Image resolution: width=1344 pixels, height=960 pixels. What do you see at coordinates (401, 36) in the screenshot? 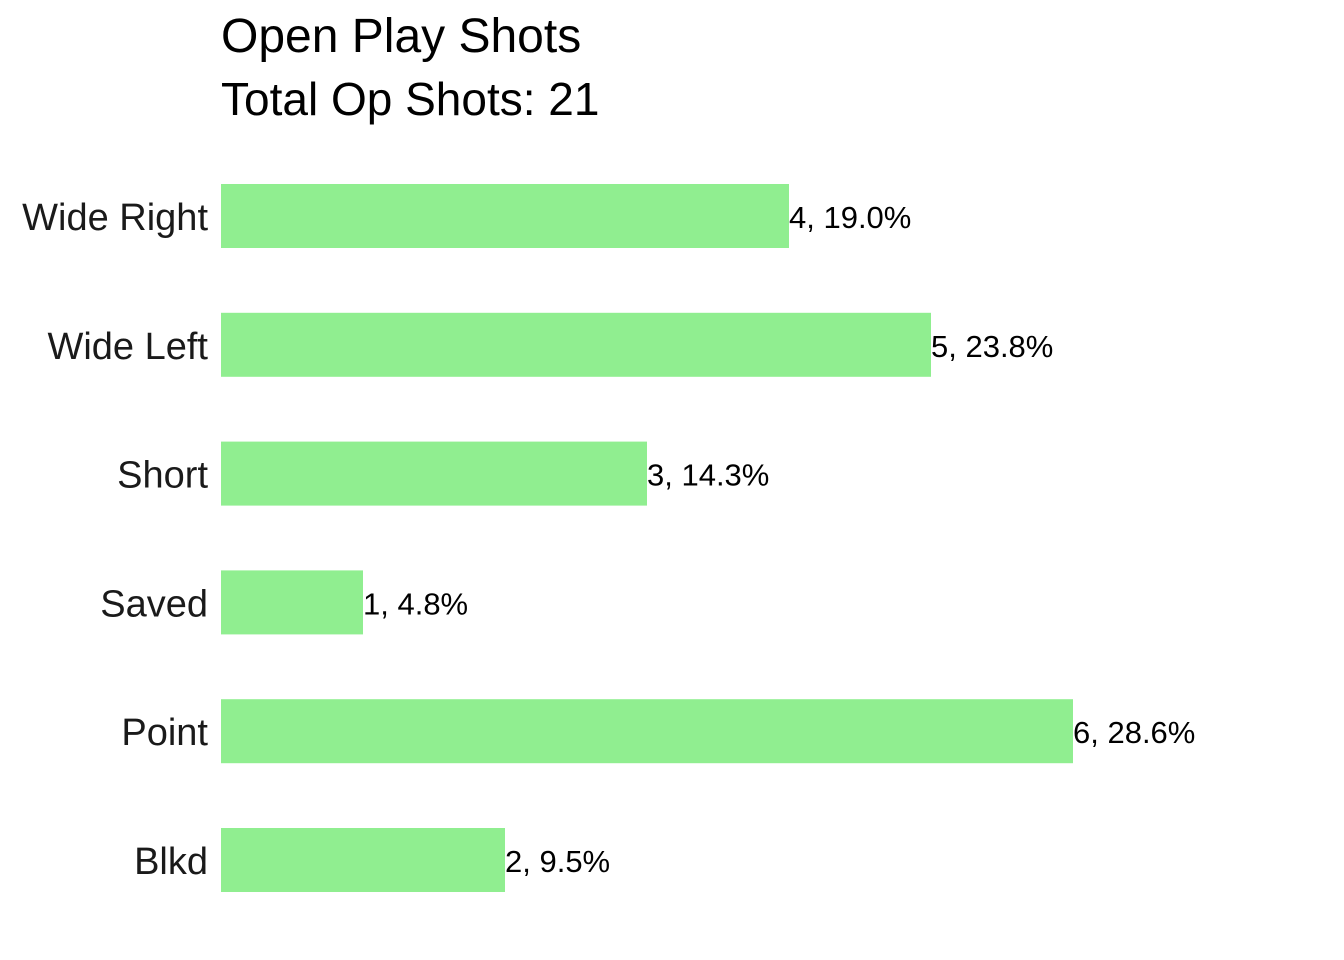
I see `chart-title: Open Play Shots` at bounding box center [401, 36].